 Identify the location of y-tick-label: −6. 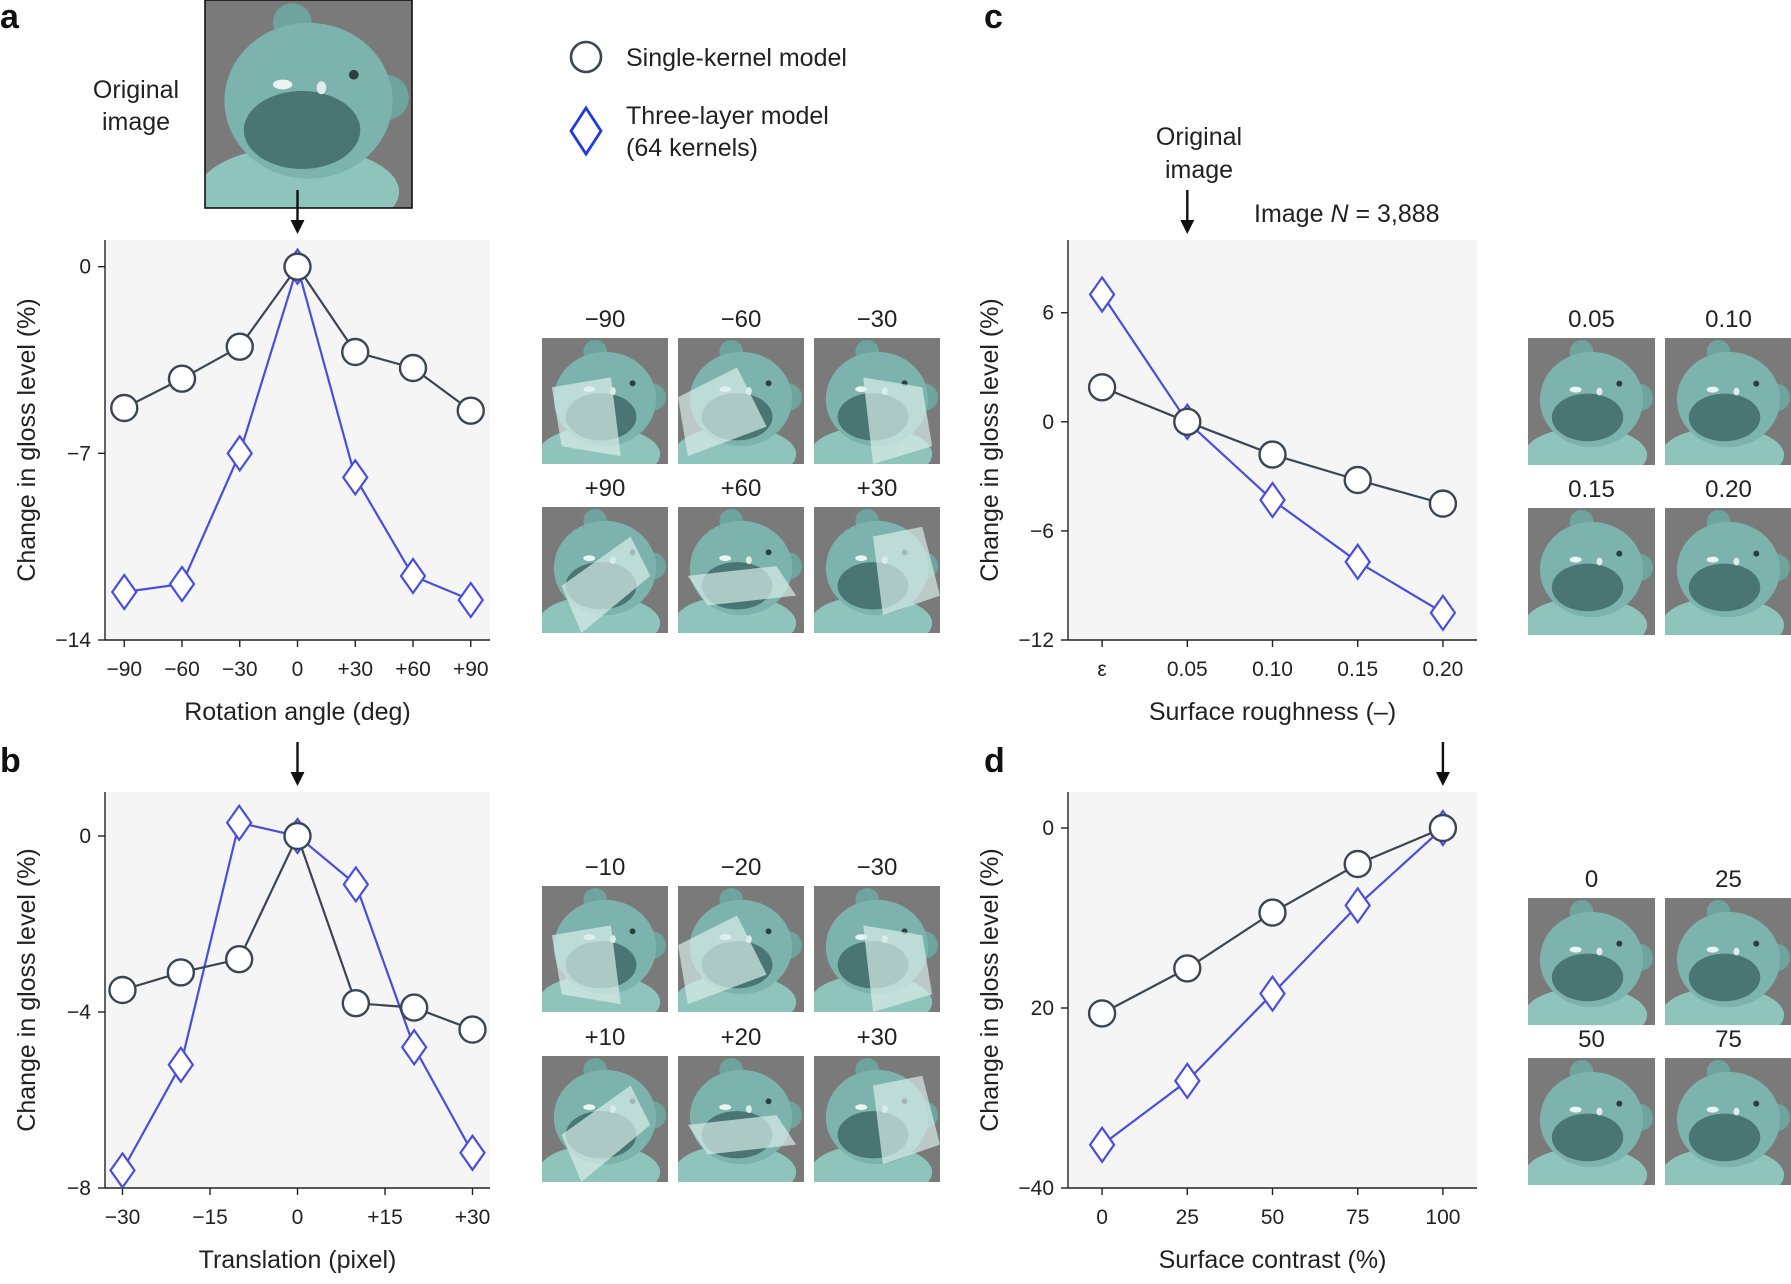
(1042, 531).